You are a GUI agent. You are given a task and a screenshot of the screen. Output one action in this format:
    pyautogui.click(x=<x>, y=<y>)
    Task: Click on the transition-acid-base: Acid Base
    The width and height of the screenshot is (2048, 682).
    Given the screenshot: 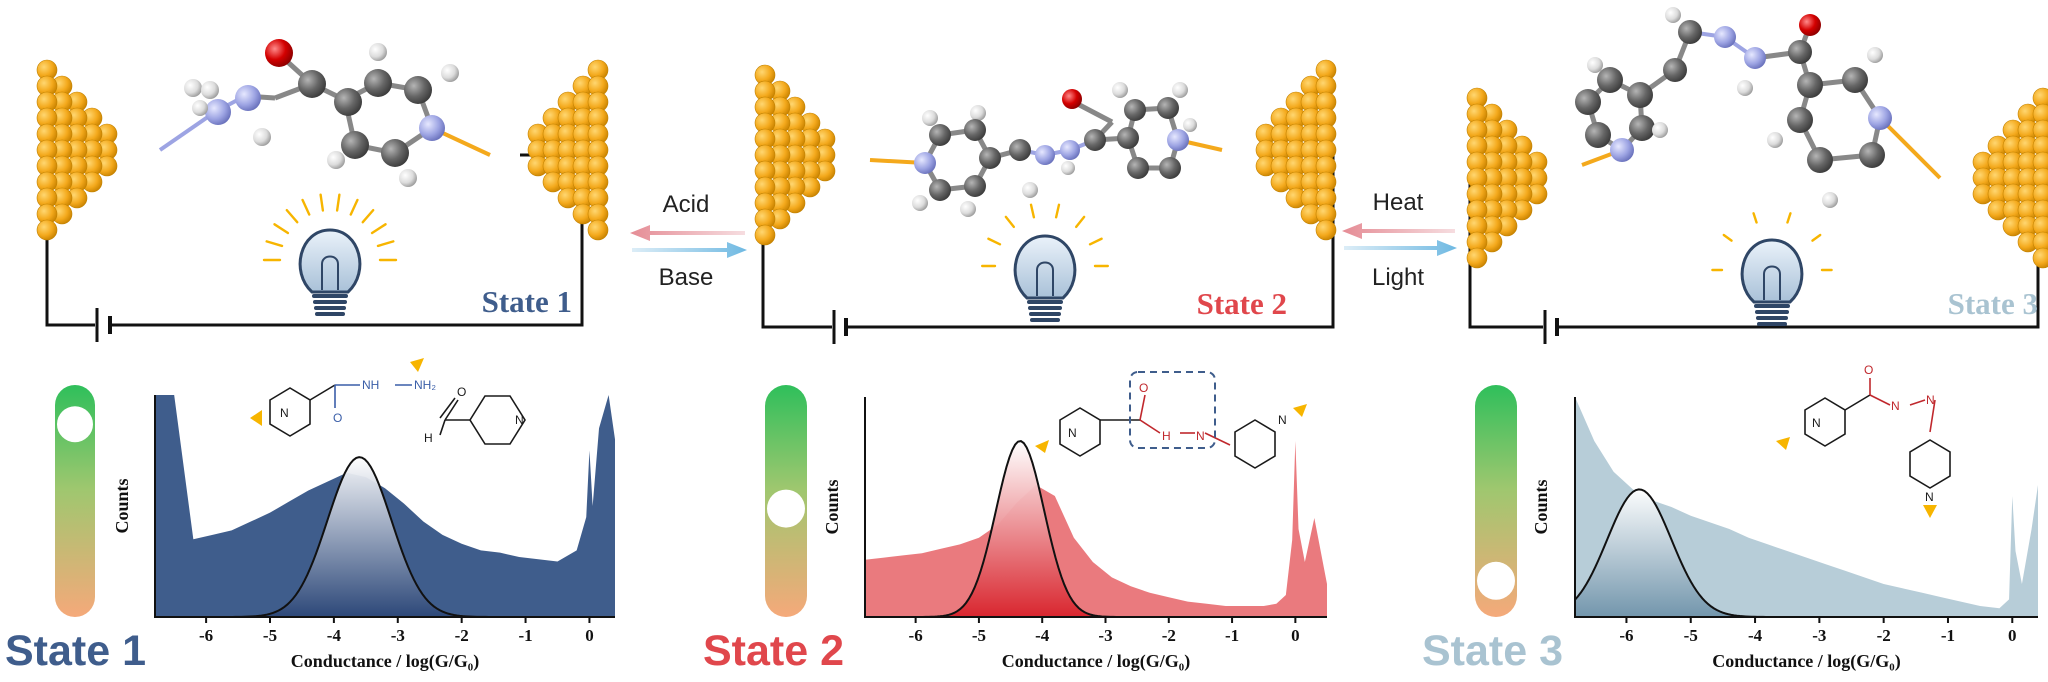 What is the action you would take?
    pyautogui.click(x=688, y=241)
    